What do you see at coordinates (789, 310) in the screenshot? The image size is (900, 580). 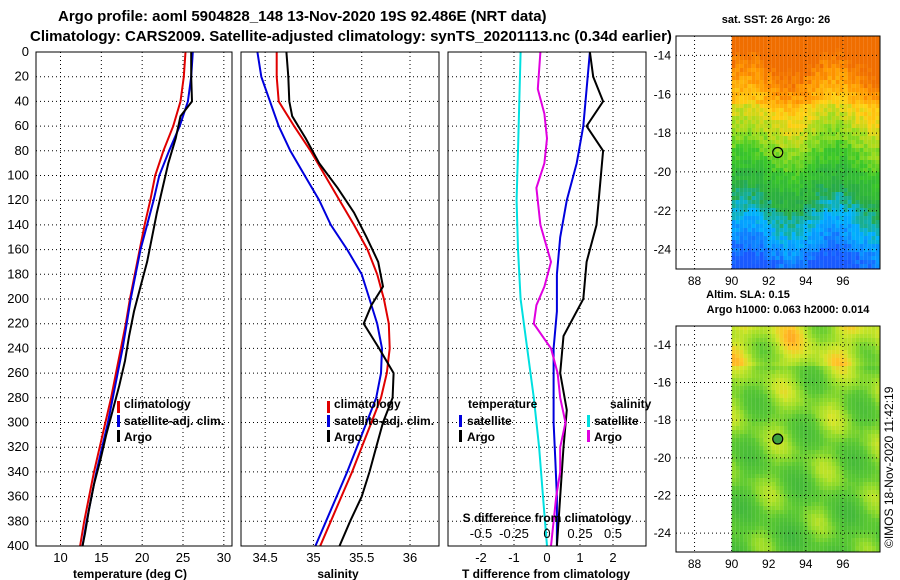 I see `sla-map-title-2: Argo h1000: 0.063 h2000: 0.014` at bounding box center [789, 310].